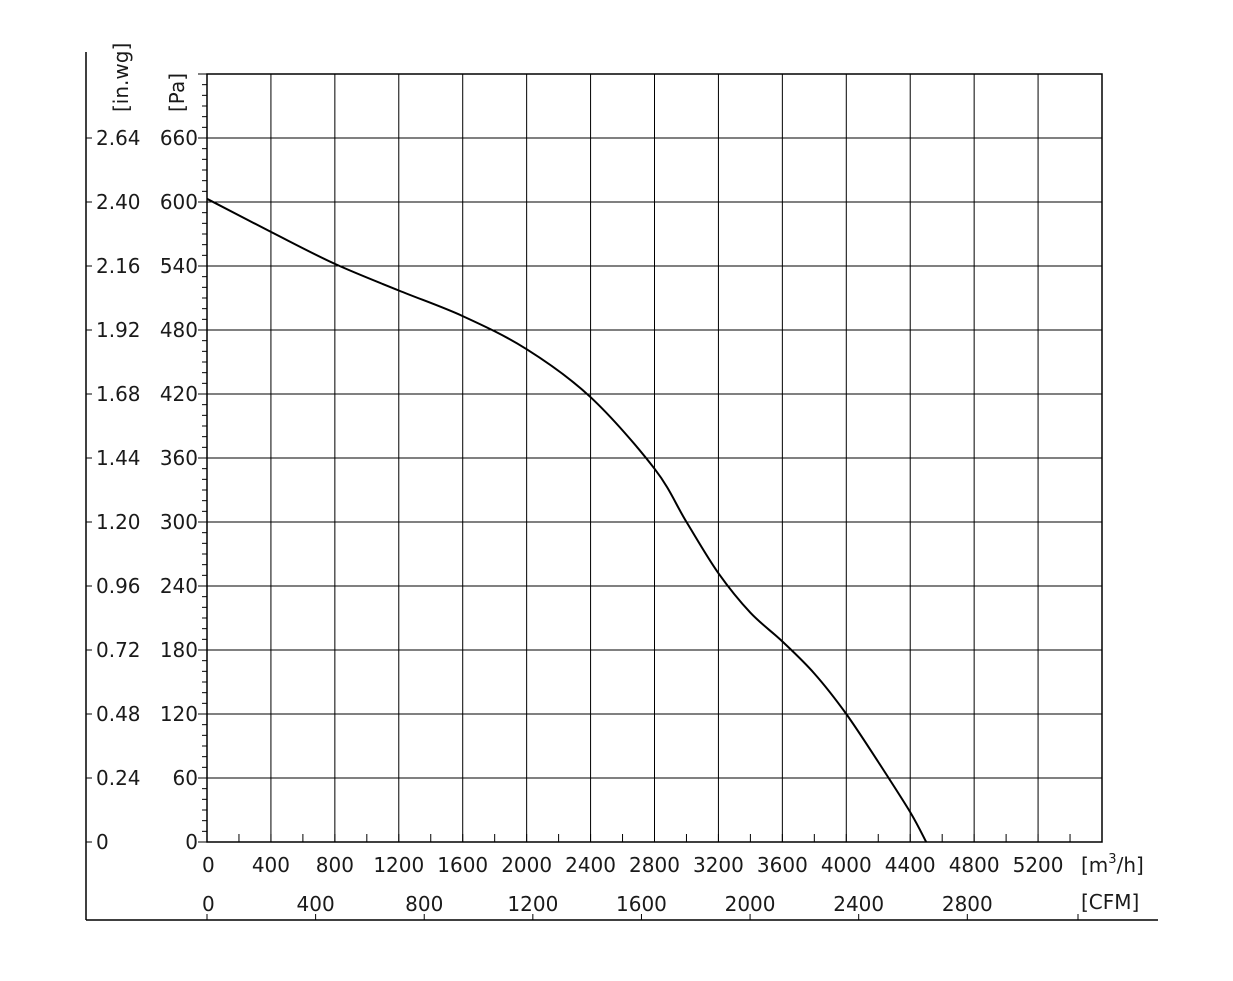 This screenshot has width=1233, height=981. I want to click on y-tick-pa: 60, so click(185, 778).